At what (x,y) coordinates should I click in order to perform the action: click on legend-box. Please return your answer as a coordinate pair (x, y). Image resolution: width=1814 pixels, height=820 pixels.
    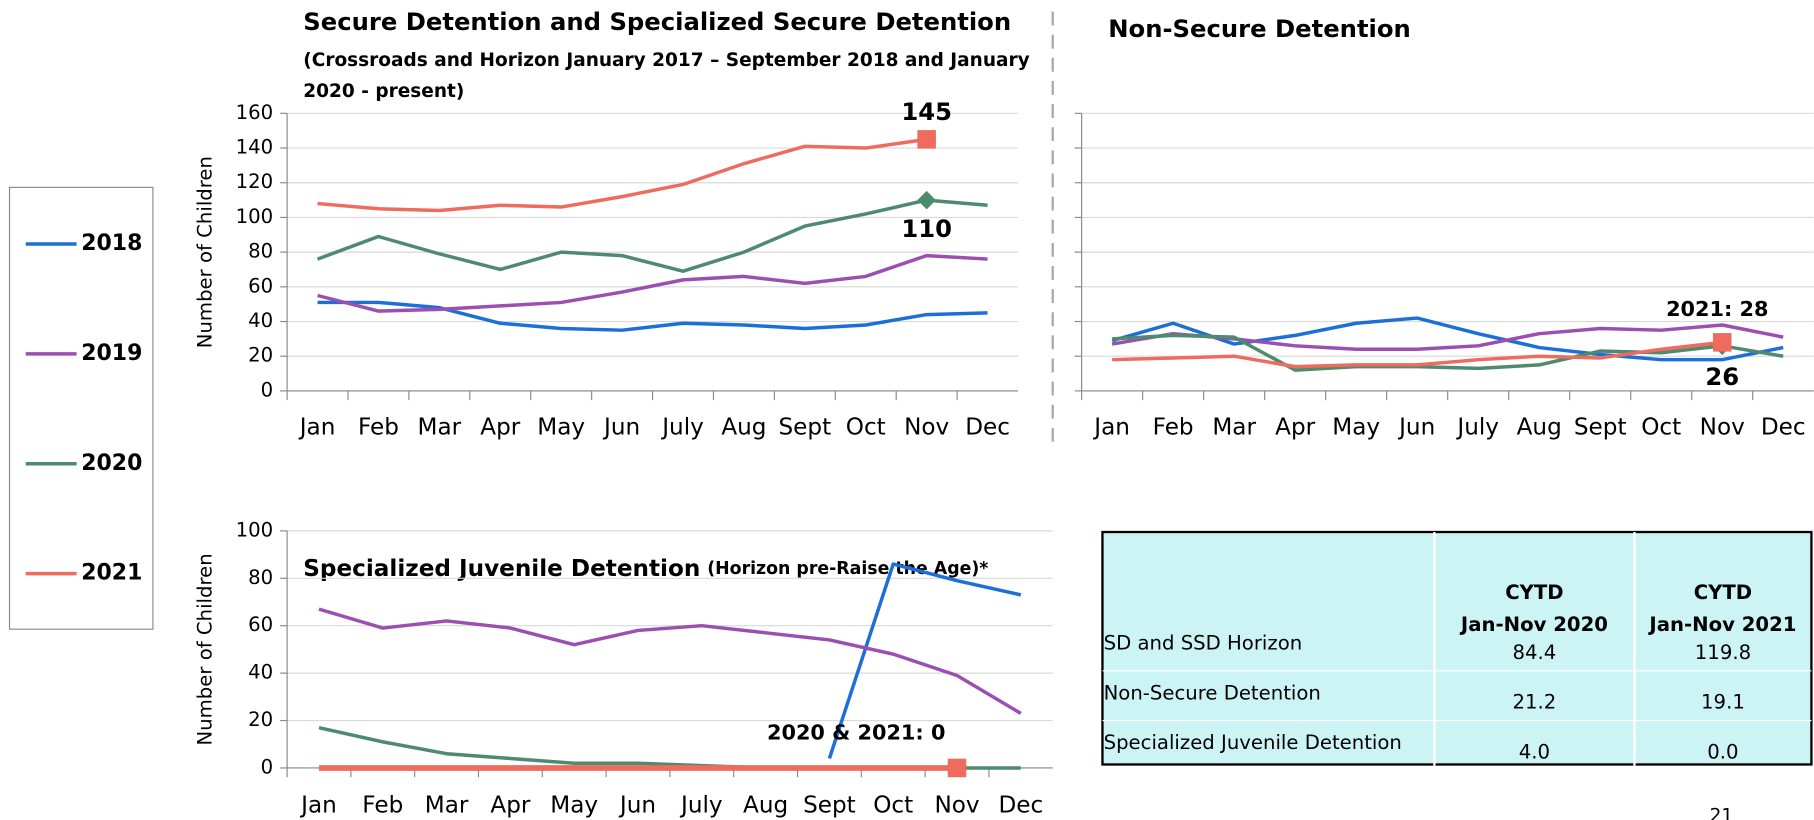
    Looking at the image, I should click on (81, 408).